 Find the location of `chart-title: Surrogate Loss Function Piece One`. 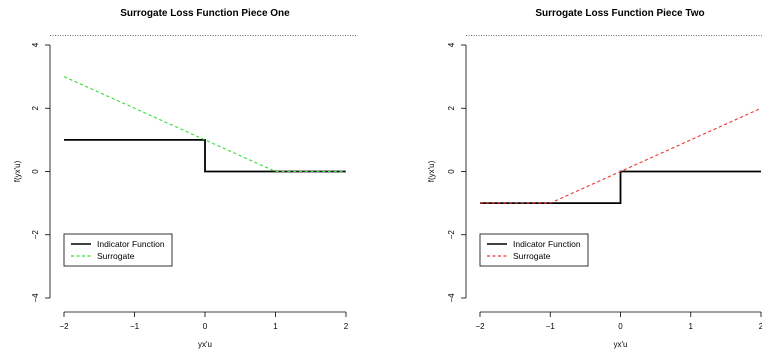

chart-title: Surrogate Loss Function Piece One is located at coordinates (205, 13).